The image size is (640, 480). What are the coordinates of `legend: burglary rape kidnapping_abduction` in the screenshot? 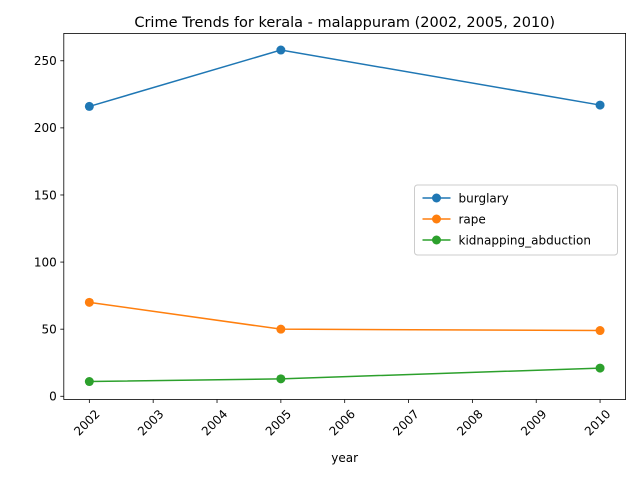 It's located at (516, 220).